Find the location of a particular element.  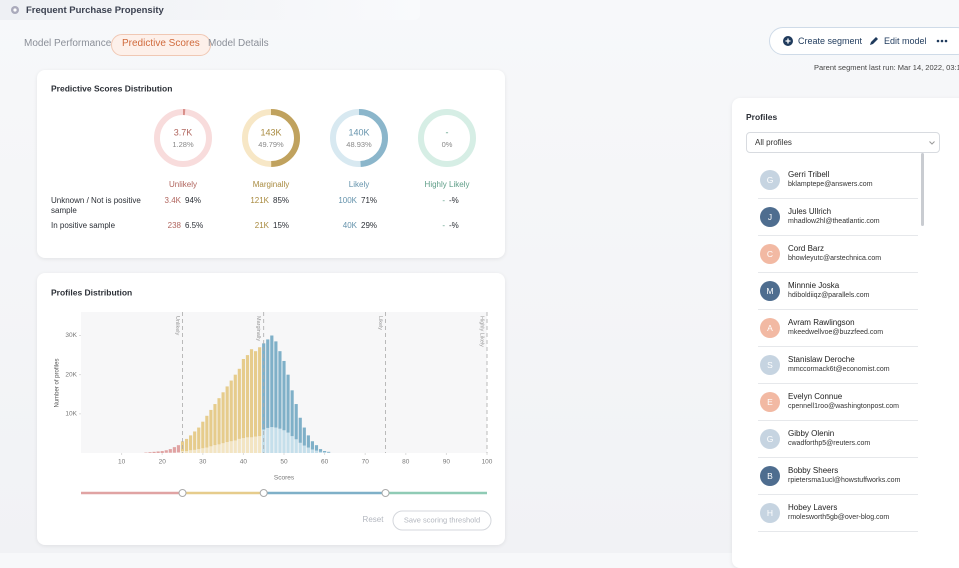

donut-track is located at coordinates (447, 138).